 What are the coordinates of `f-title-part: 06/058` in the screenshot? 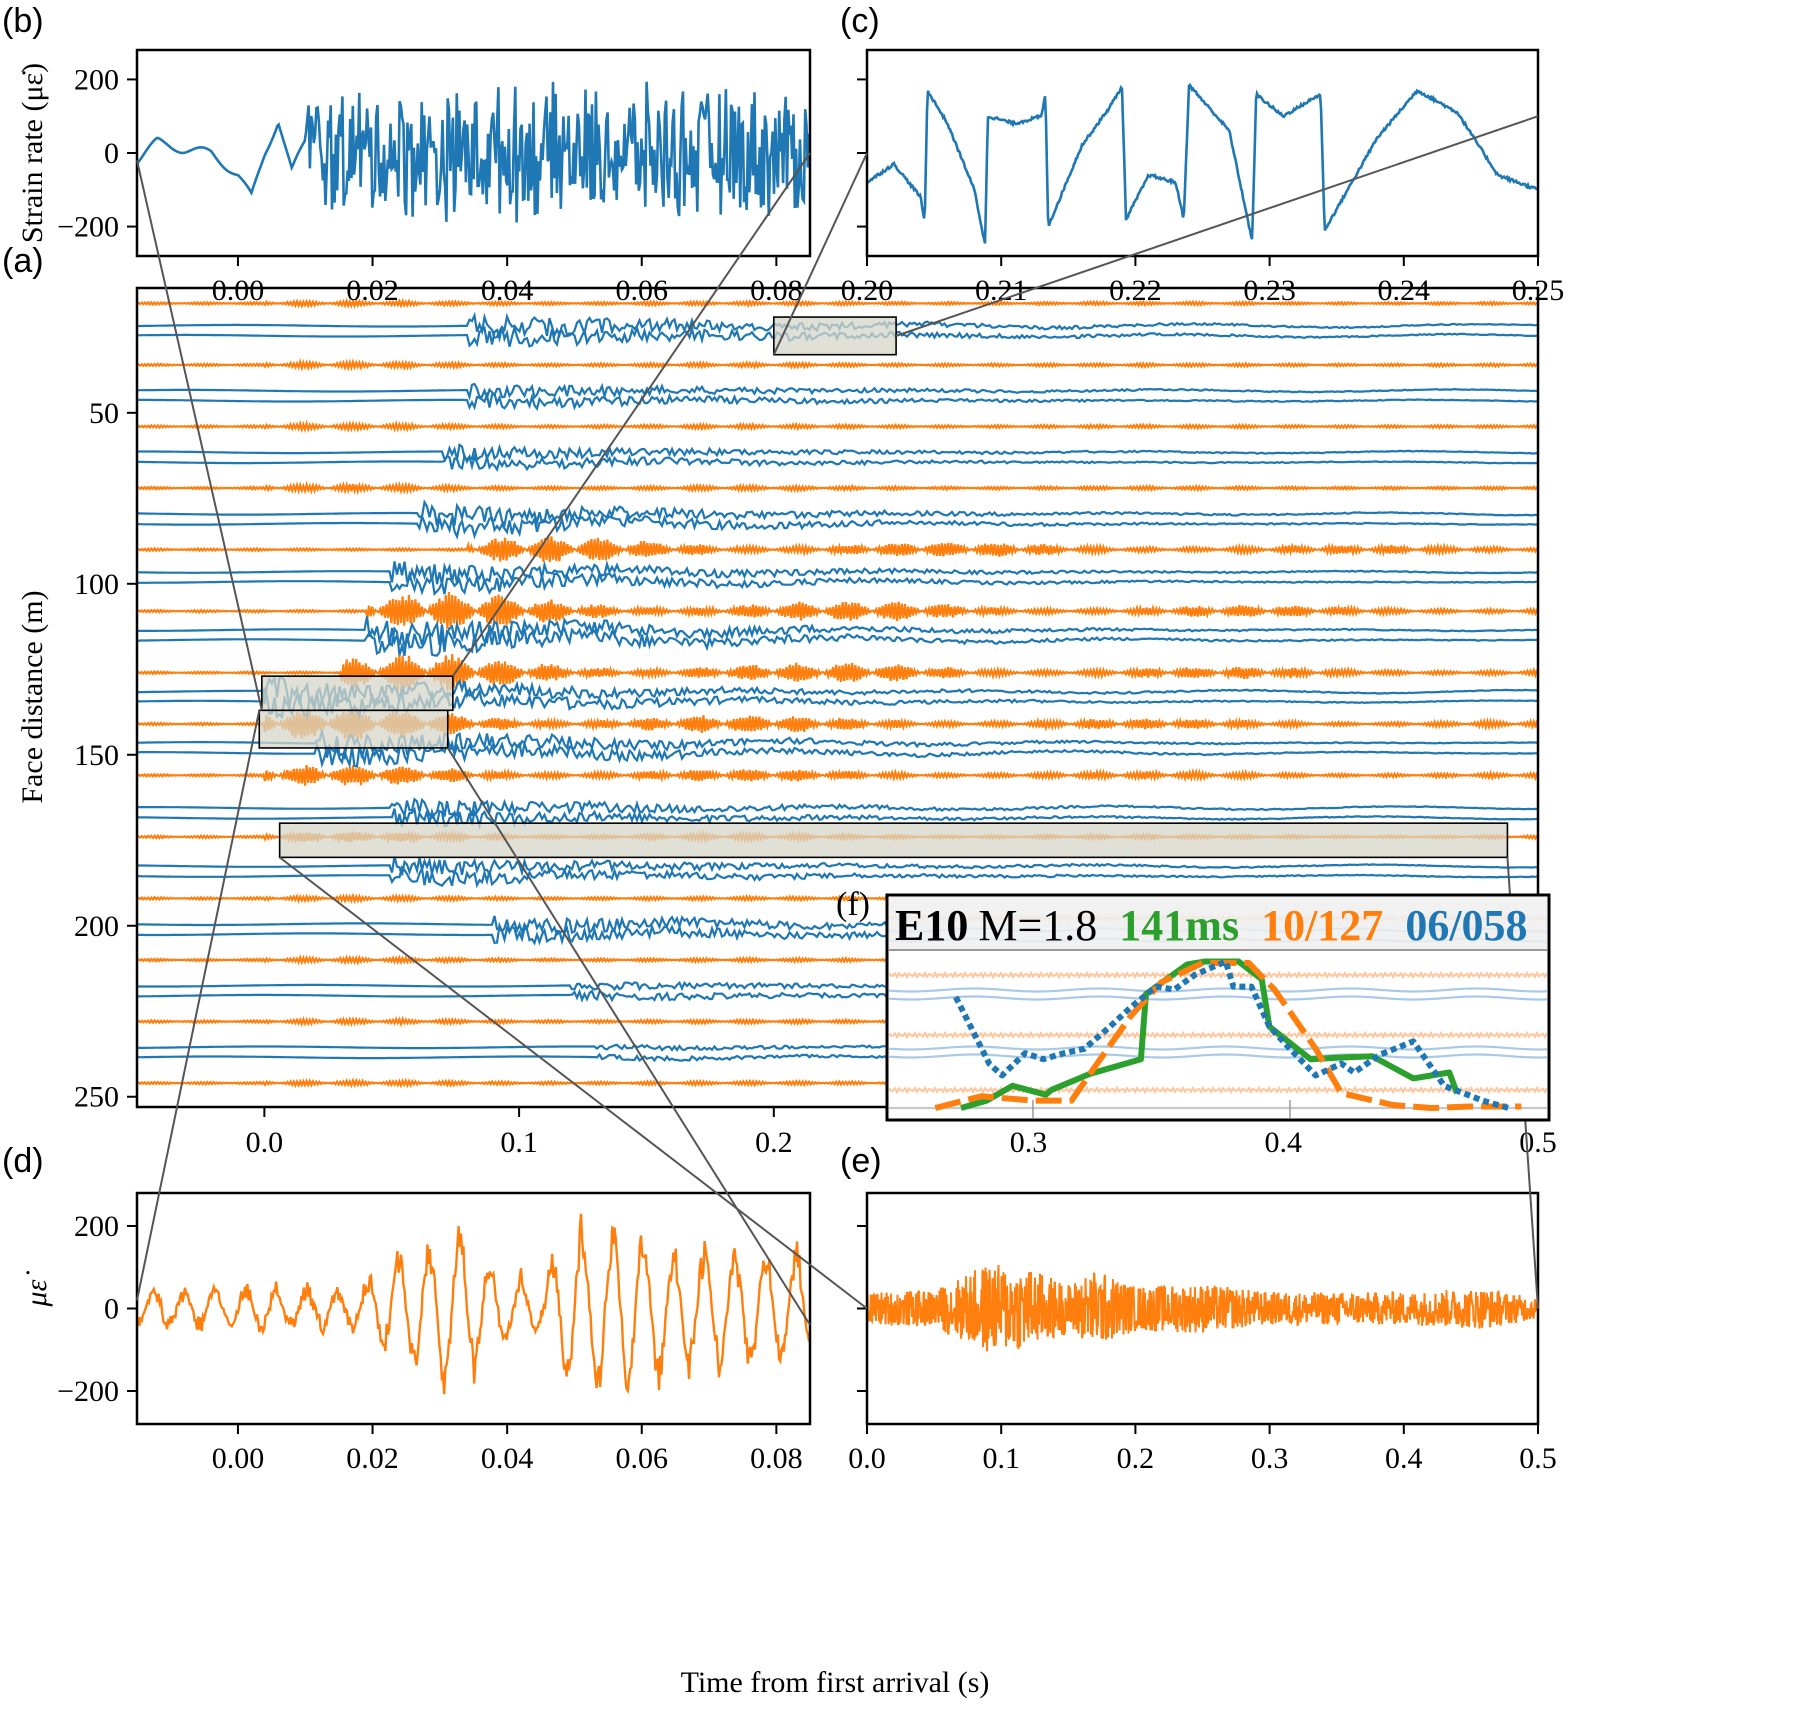 It's located at (1466, 925).